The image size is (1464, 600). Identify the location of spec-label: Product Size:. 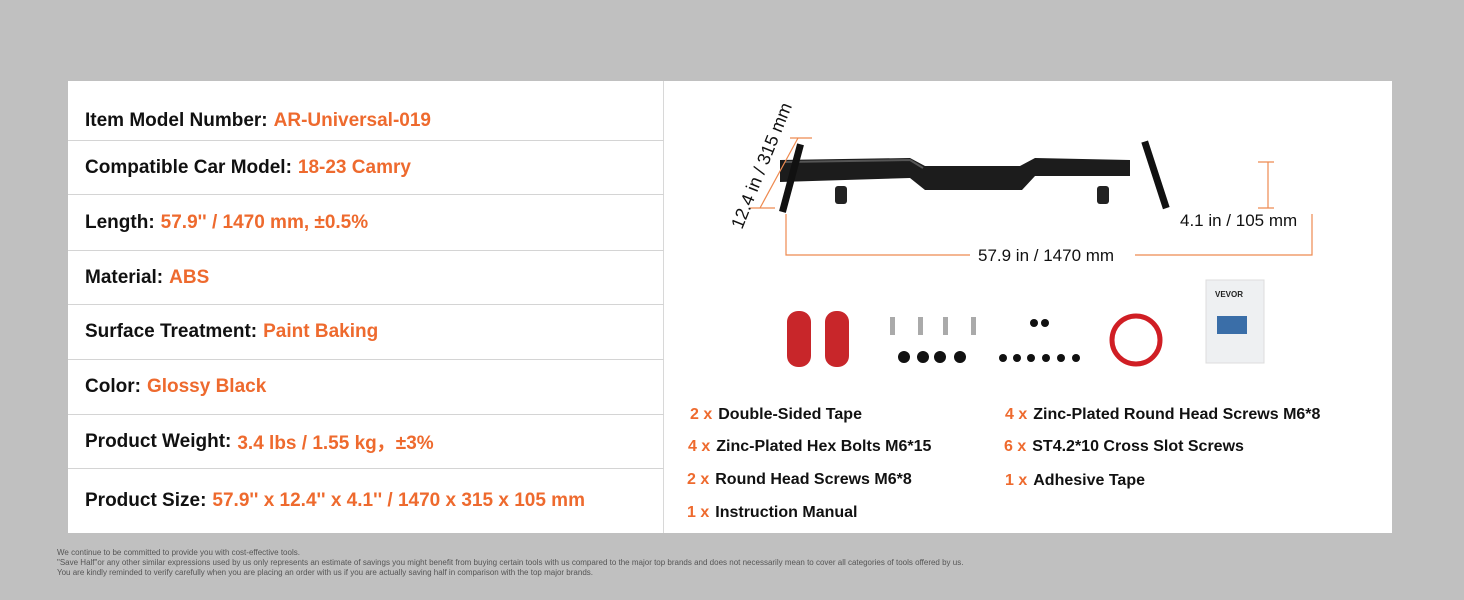
(146, 500).